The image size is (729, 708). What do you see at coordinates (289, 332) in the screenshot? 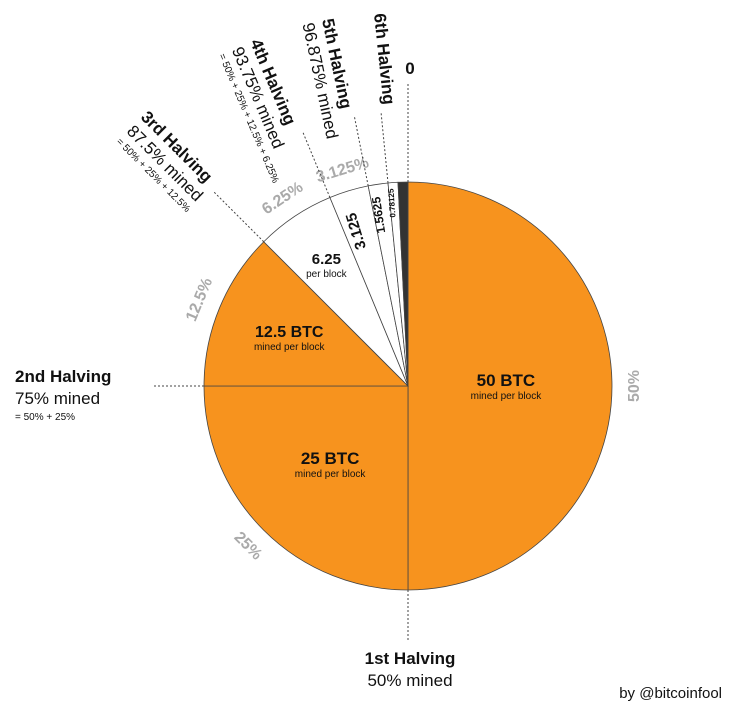
I see `slice-label: 12.5 BTC` at bounding box center [289, 332].